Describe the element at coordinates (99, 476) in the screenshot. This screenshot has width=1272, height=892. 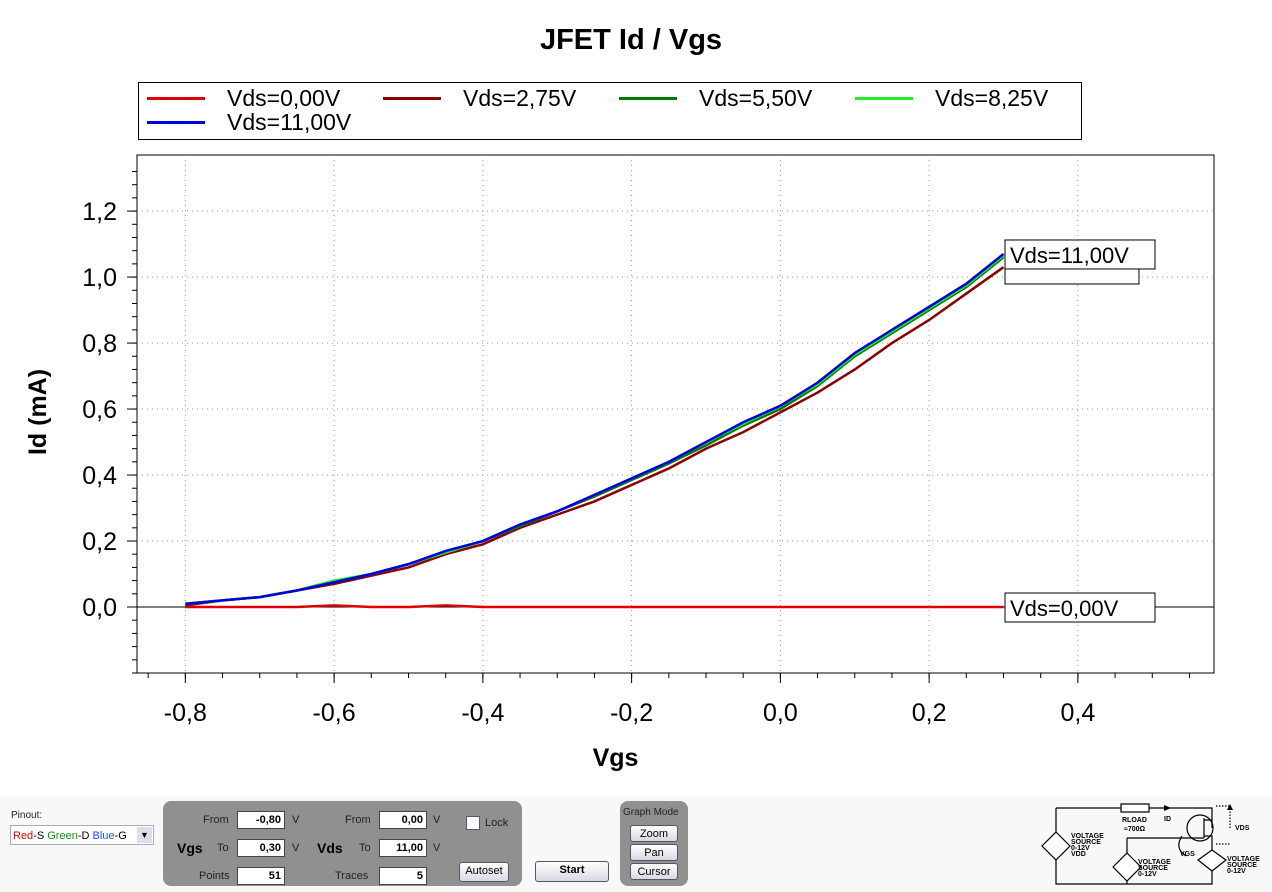
I see `y-tick-label: 0,4` at that location.